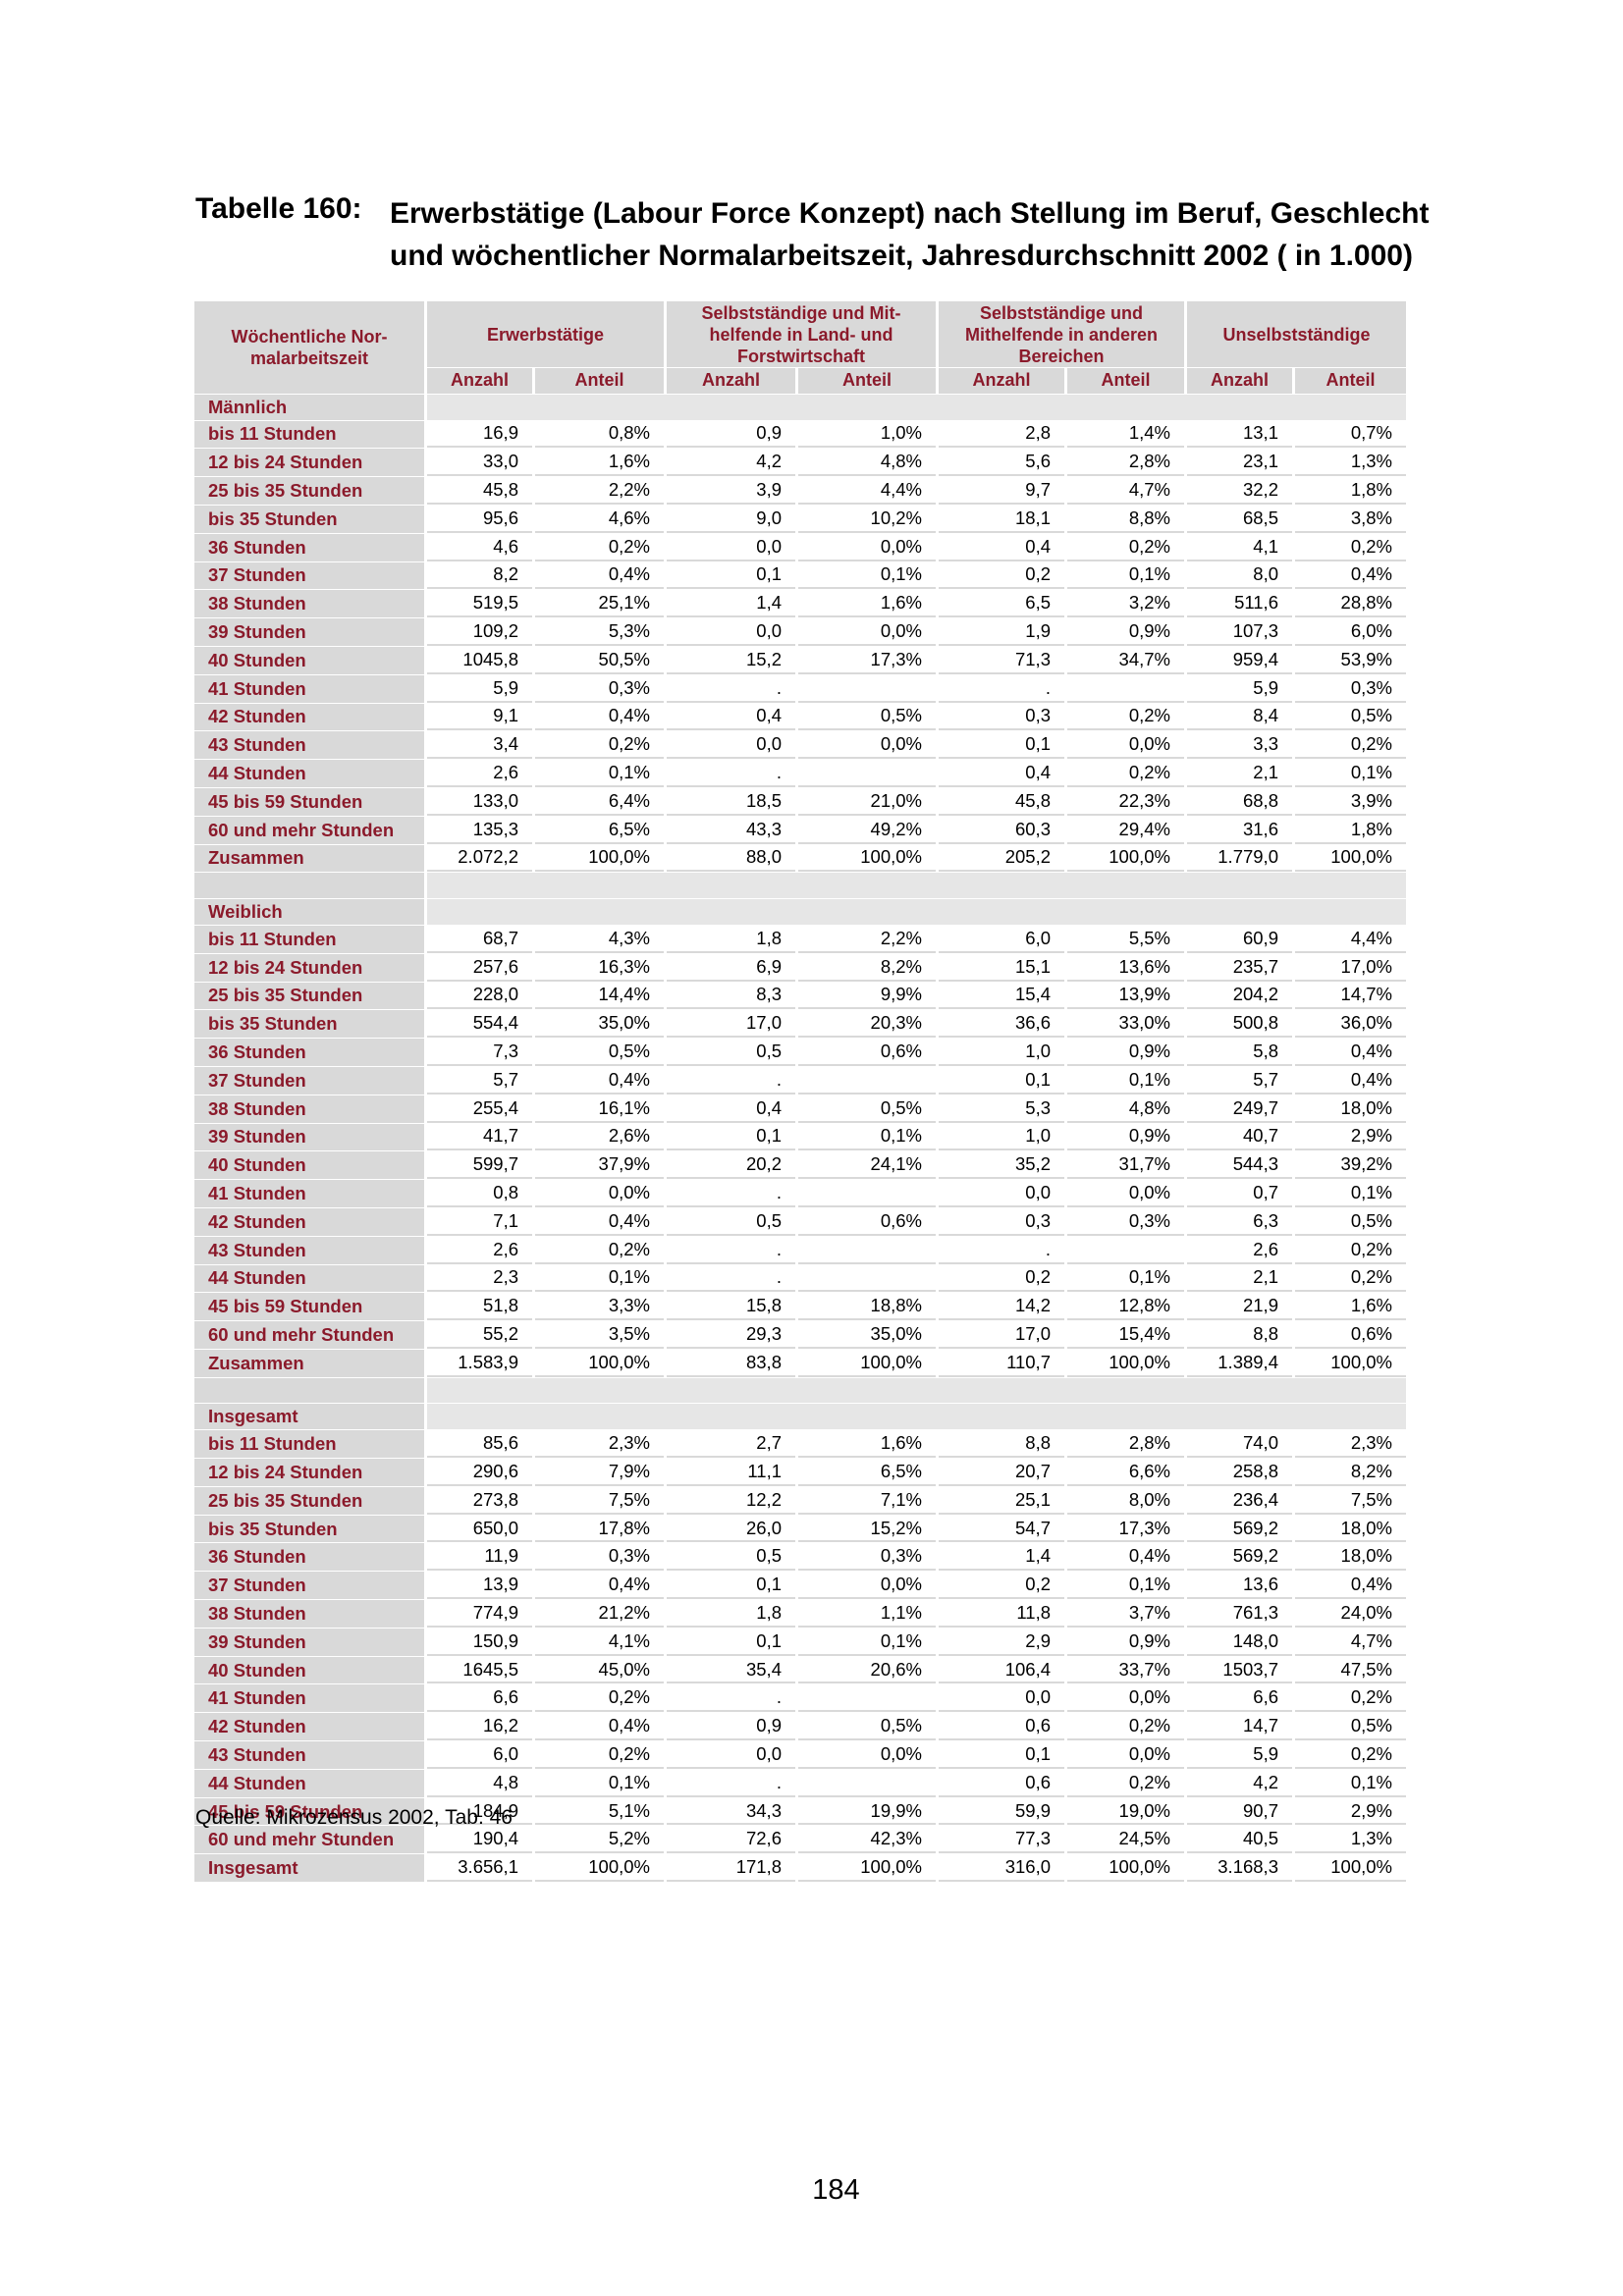 The image size is (1623, 2296). Describe the element at coordinates (867, 463) in the screenshot. I see `cell: 4,8%` at that location.